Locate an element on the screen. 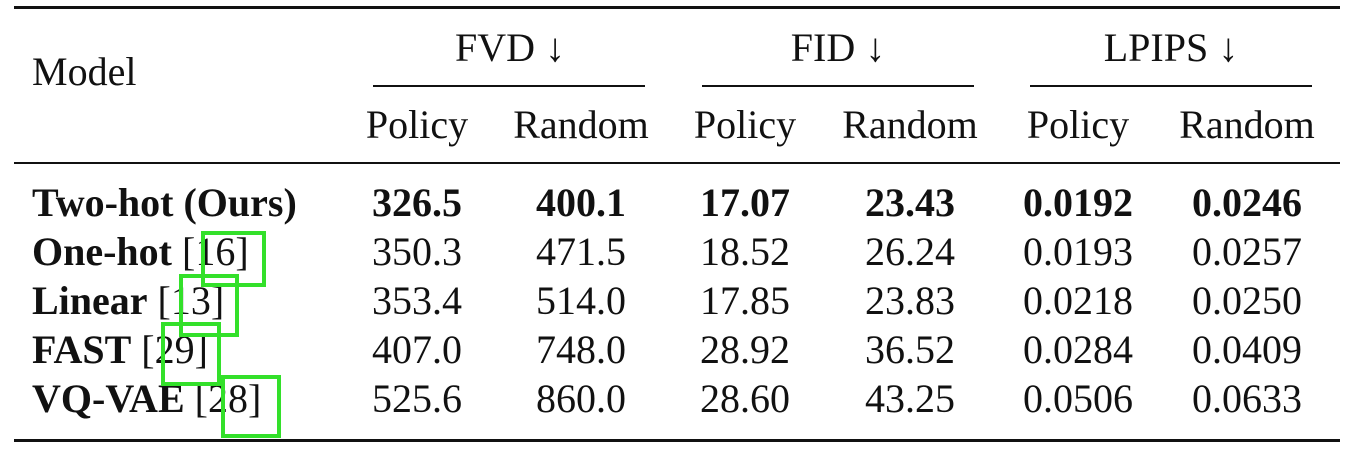 The image size is (1354, 458). model-cell: Linear [13] is located at coordinates (128, 301).